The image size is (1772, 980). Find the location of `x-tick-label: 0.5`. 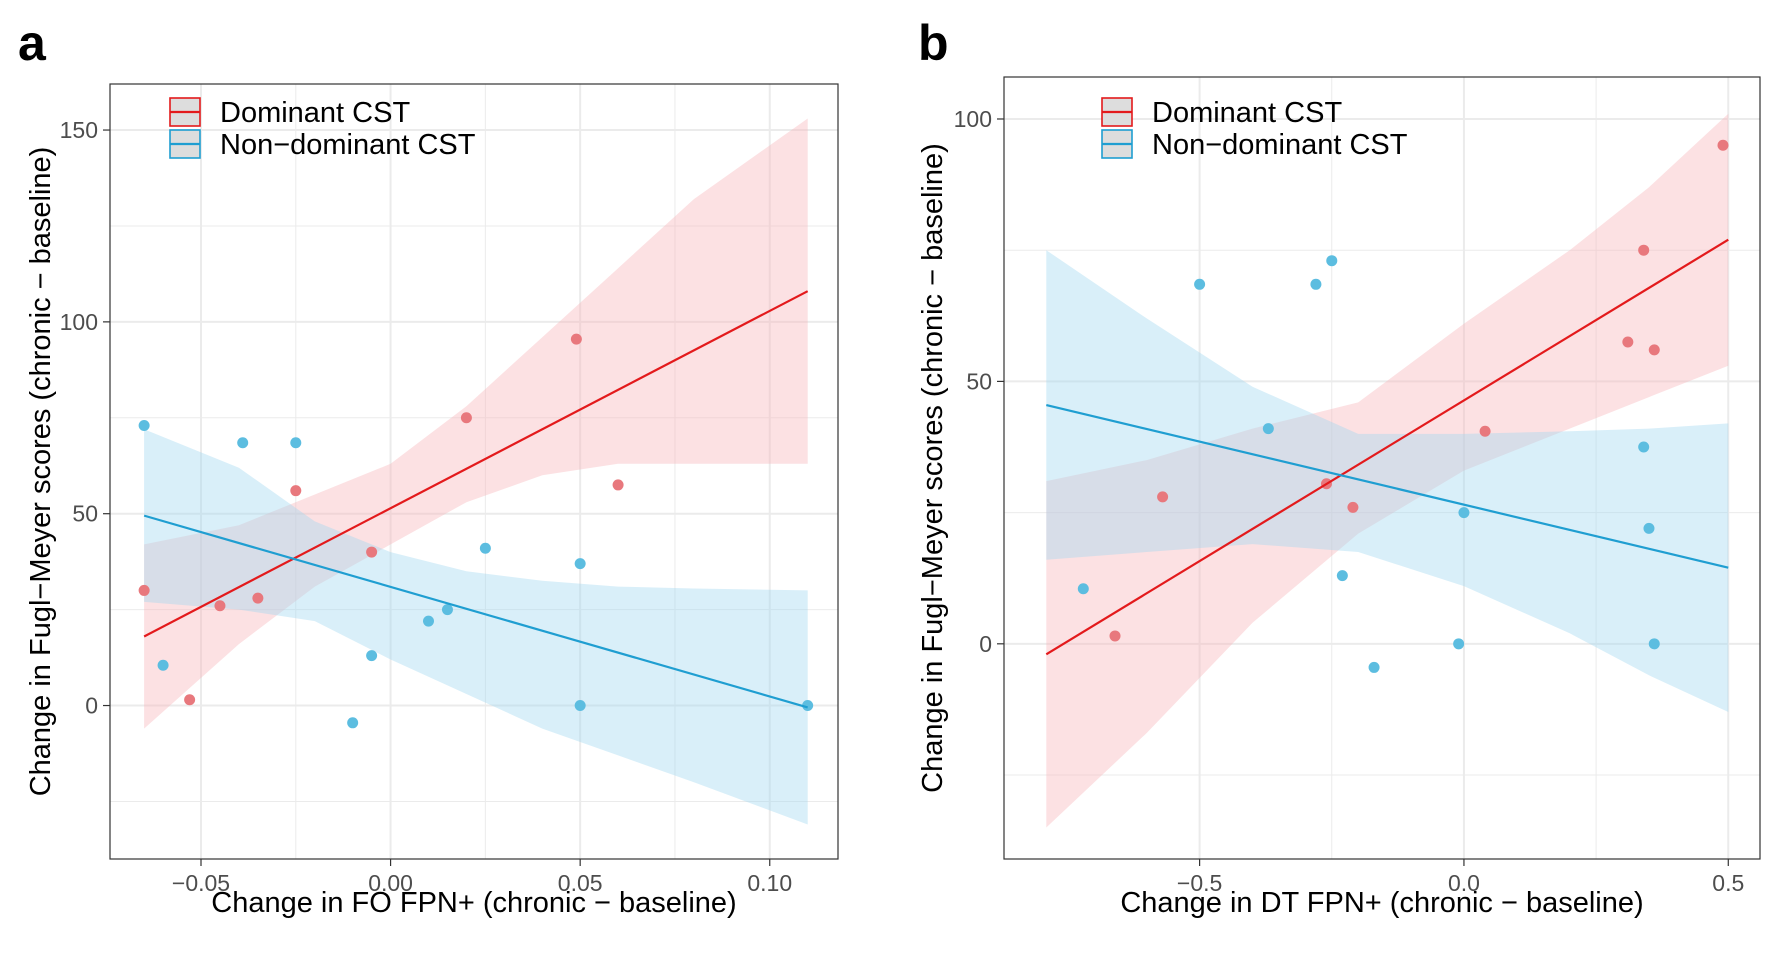

x-tick-label: 0.5 is located at coordinates (1728, 883).